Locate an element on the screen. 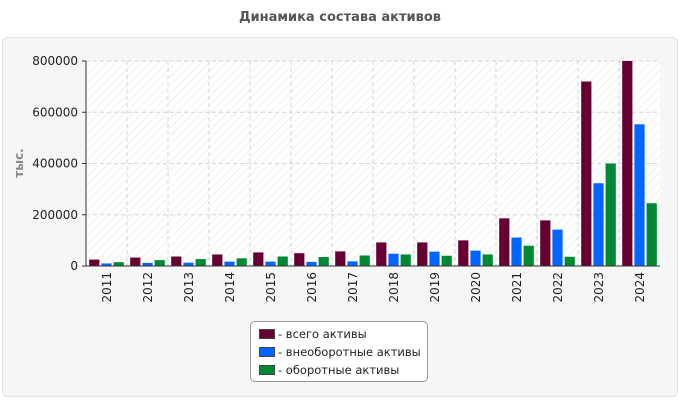 The width and height of the screenshot is (680, 400). x-tick-label: 2013 is located at coordinates (189, 287).